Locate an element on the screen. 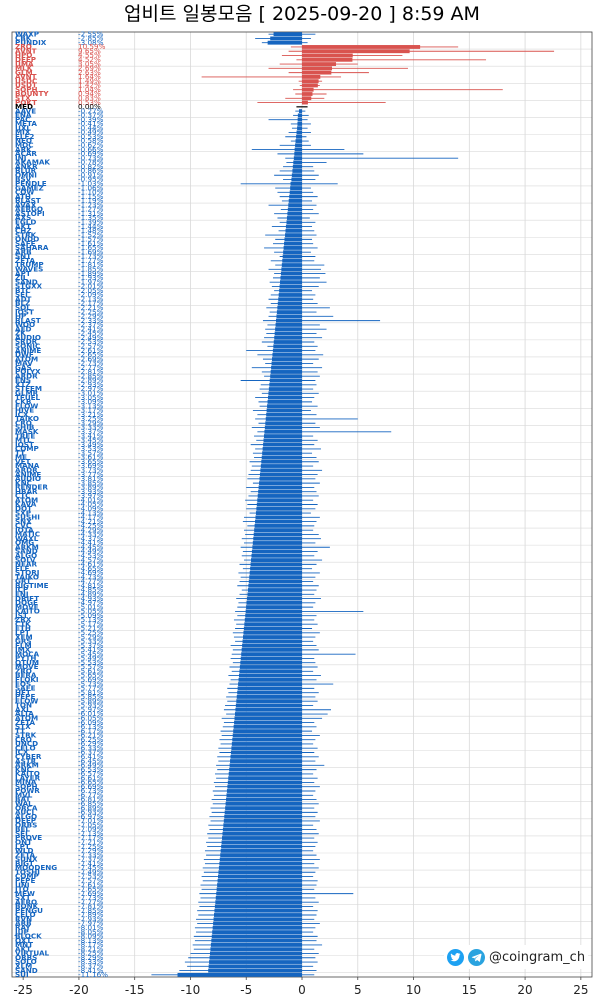 The width and height of the screenshot is (604, 999). value-label: -4.49% is located at coordinates (91, 551).